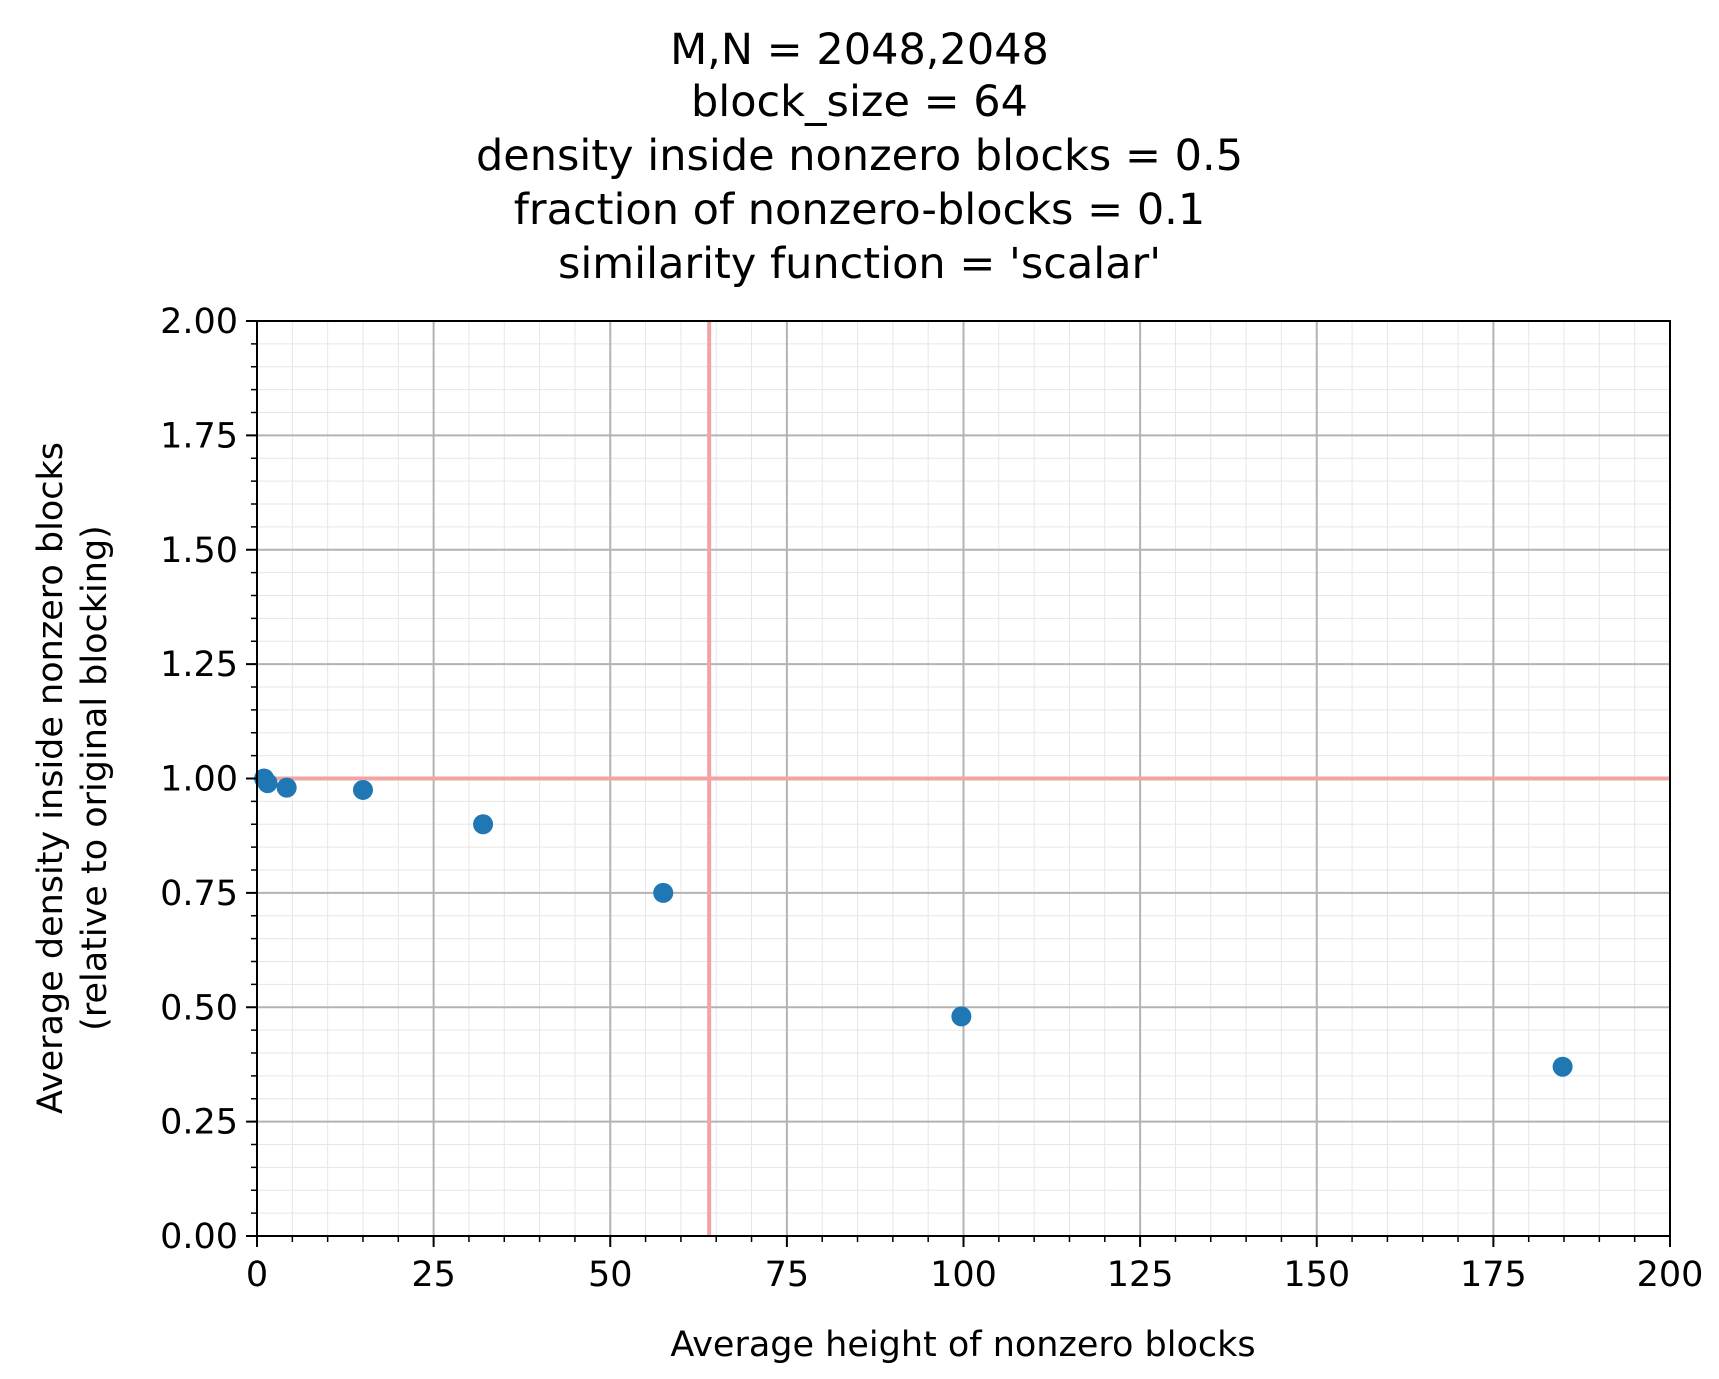 The width and height of the screenshot is (1719, 1379). I want to click on x-tick-label: 75, so click(787, 1275).